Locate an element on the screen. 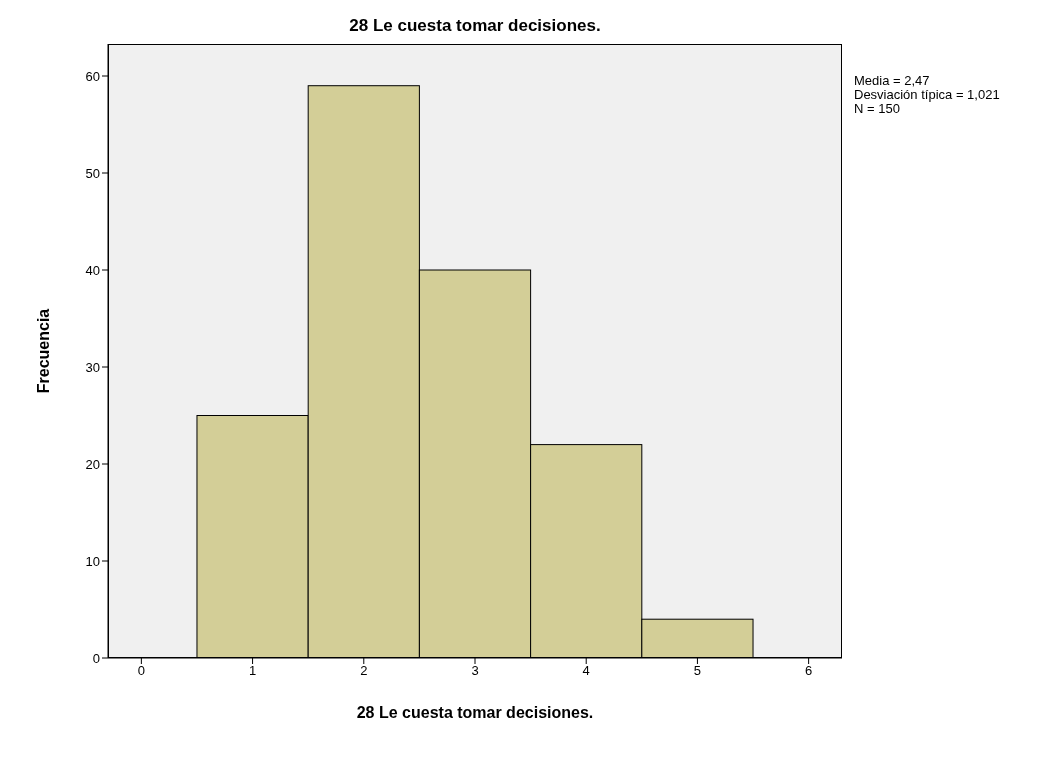  x-tick-label: 2 is located at coordinates (364, 671).